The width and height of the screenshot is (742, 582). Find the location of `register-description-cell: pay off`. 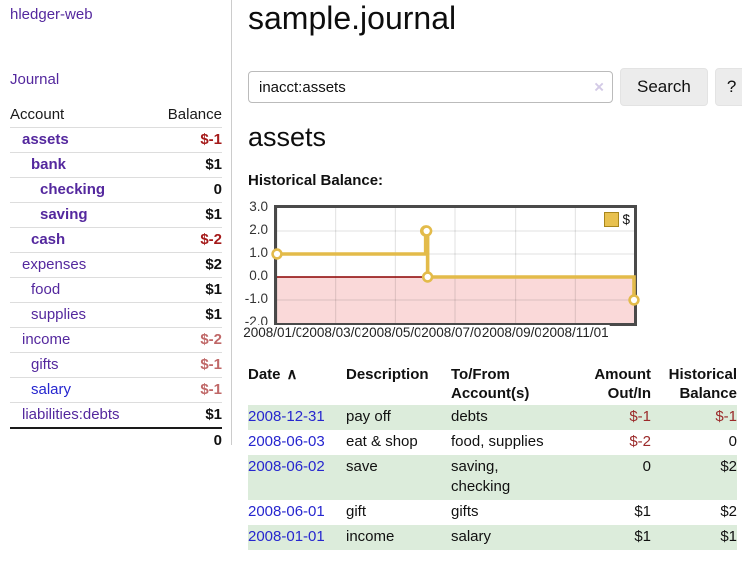

register-description-cell: pay off is located at coordinates (368, 416).